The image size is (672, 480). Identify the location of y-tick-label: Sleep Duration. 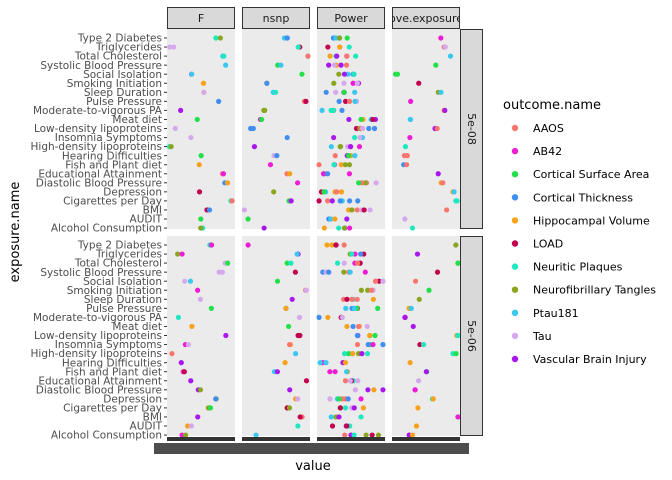
(123, 93).